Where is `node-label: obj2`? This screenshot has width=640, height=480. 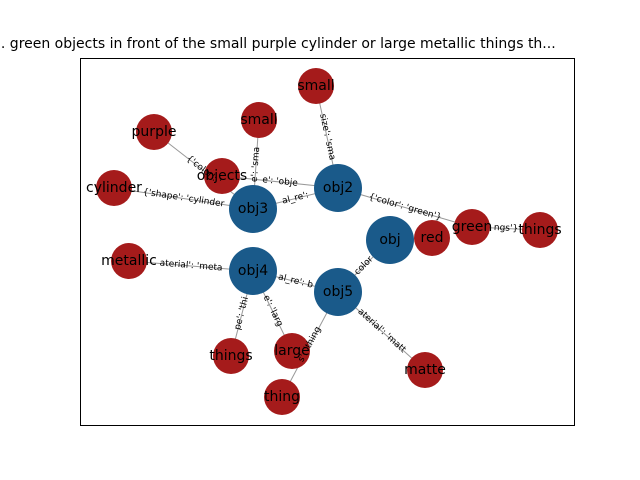
node-label: obj2 is located at coordinates (338, 188).